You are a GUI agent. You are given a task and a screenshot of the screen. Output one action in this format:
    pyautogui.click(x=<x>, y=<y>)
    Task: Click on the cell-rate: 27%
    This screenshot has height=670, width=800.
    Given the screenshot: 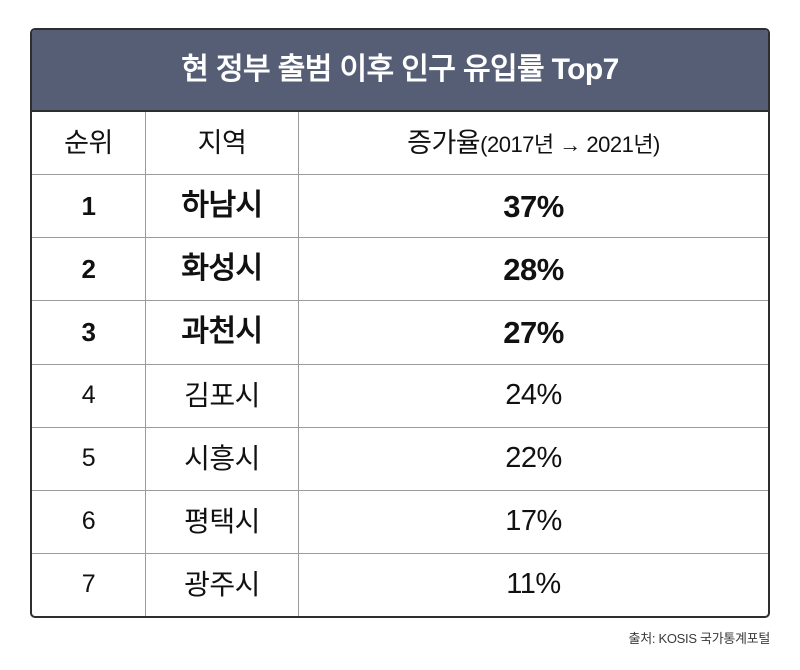 What is the action you would take?
    pyautogui.click(x=533, y=332)
    